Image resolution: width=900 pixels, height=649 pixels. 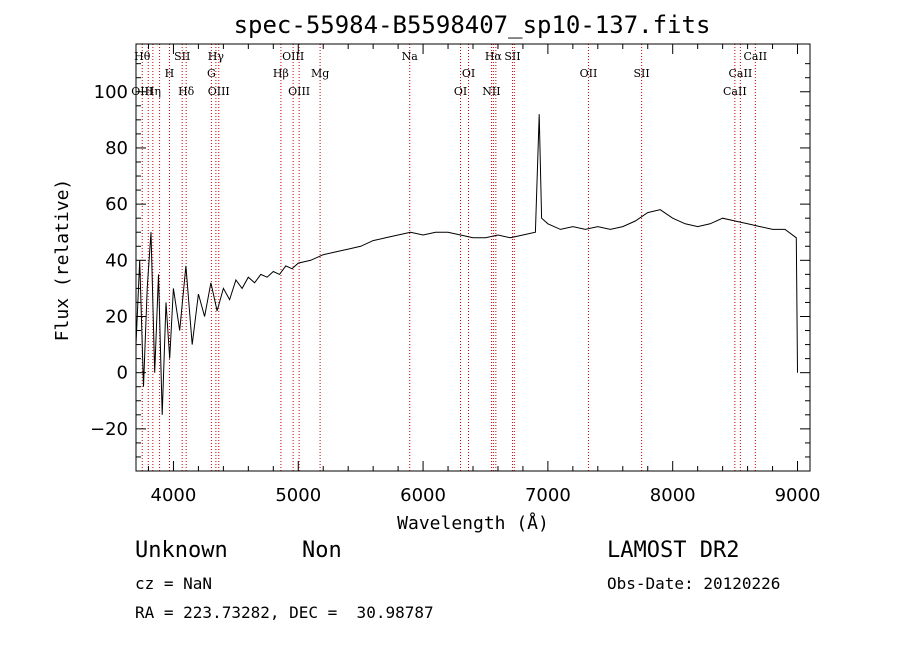 I want to click on y-tick-label: 0, so click(x=122, y=373).